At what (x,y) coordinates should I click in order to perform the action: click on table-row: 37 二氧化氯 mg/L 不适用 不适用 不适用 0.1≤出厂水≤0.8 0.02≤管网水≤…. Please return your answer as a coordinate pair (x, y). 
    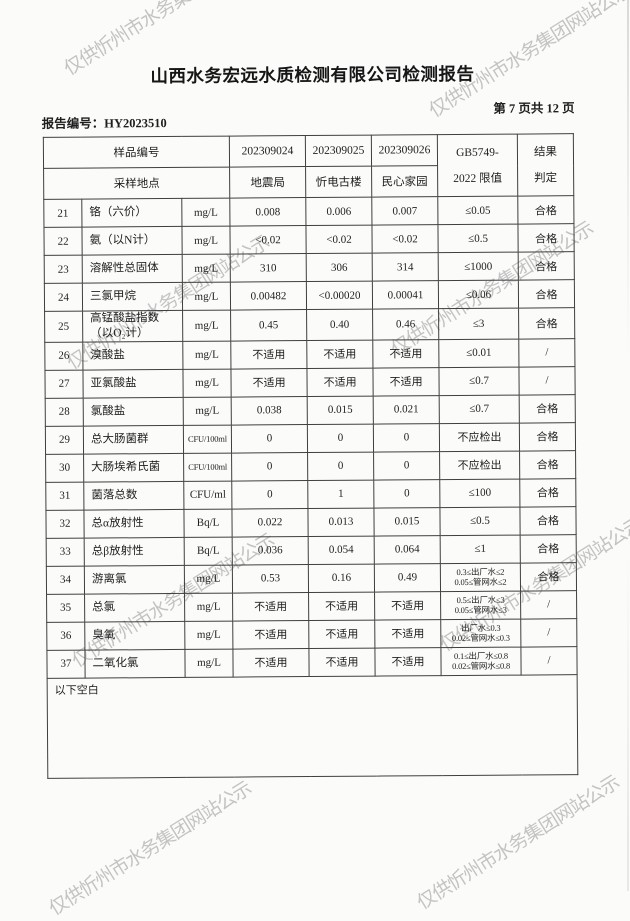
    Looking at the image, I should click on (312, 662).